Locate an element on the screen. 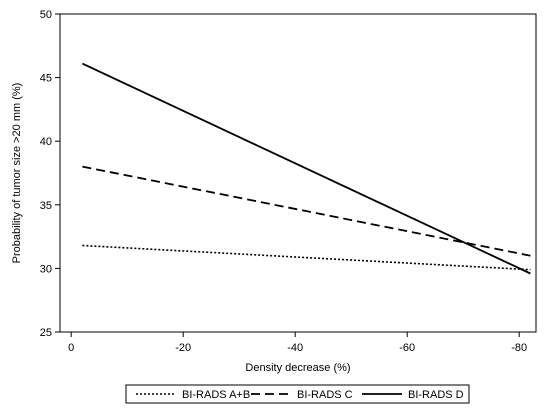  x-axis: 0 -20 -40 -60 -80 is located at coordinates (297, 343).